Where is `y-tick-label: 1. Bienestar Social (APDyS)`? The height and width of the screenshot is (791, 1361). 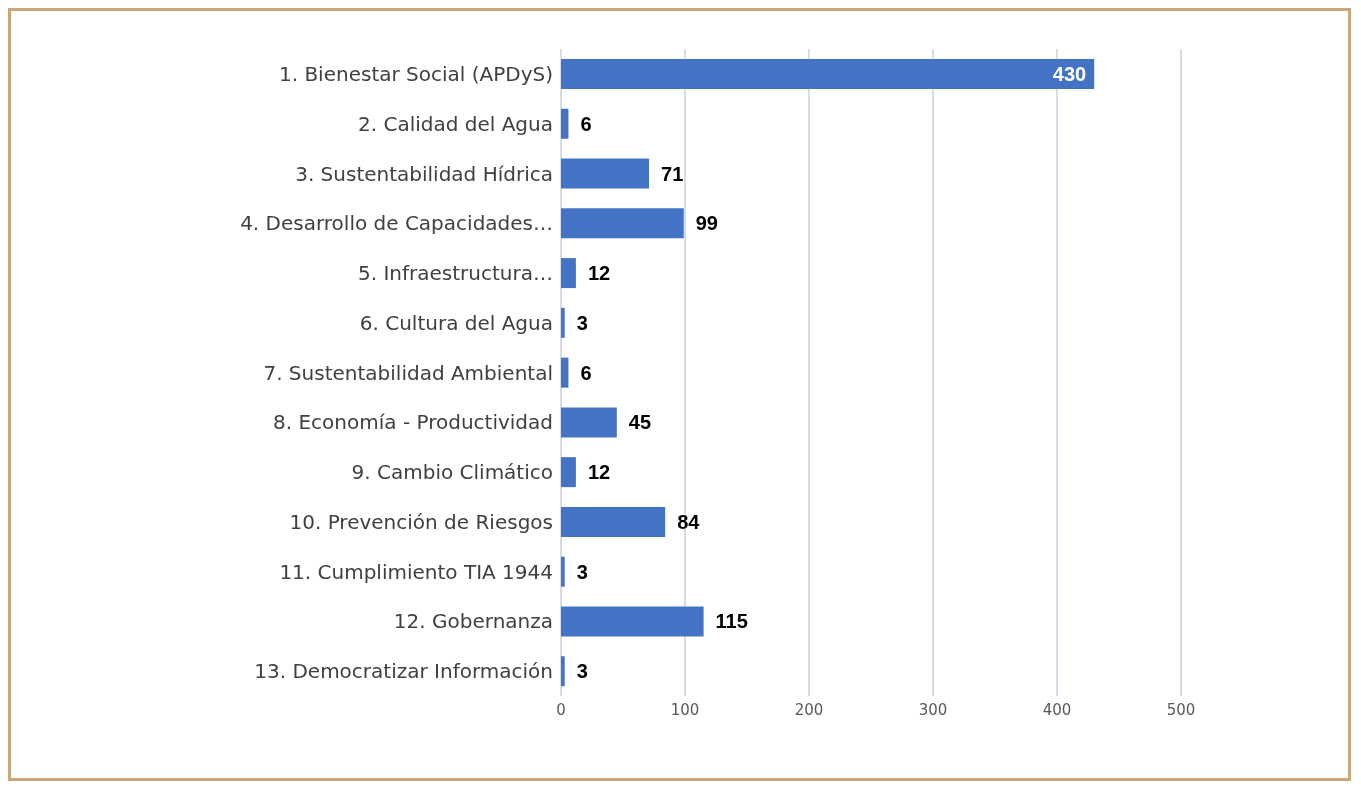
y-tick-label: 1. Bienestar Social (APDyS) is located at coordinates (415, 73).